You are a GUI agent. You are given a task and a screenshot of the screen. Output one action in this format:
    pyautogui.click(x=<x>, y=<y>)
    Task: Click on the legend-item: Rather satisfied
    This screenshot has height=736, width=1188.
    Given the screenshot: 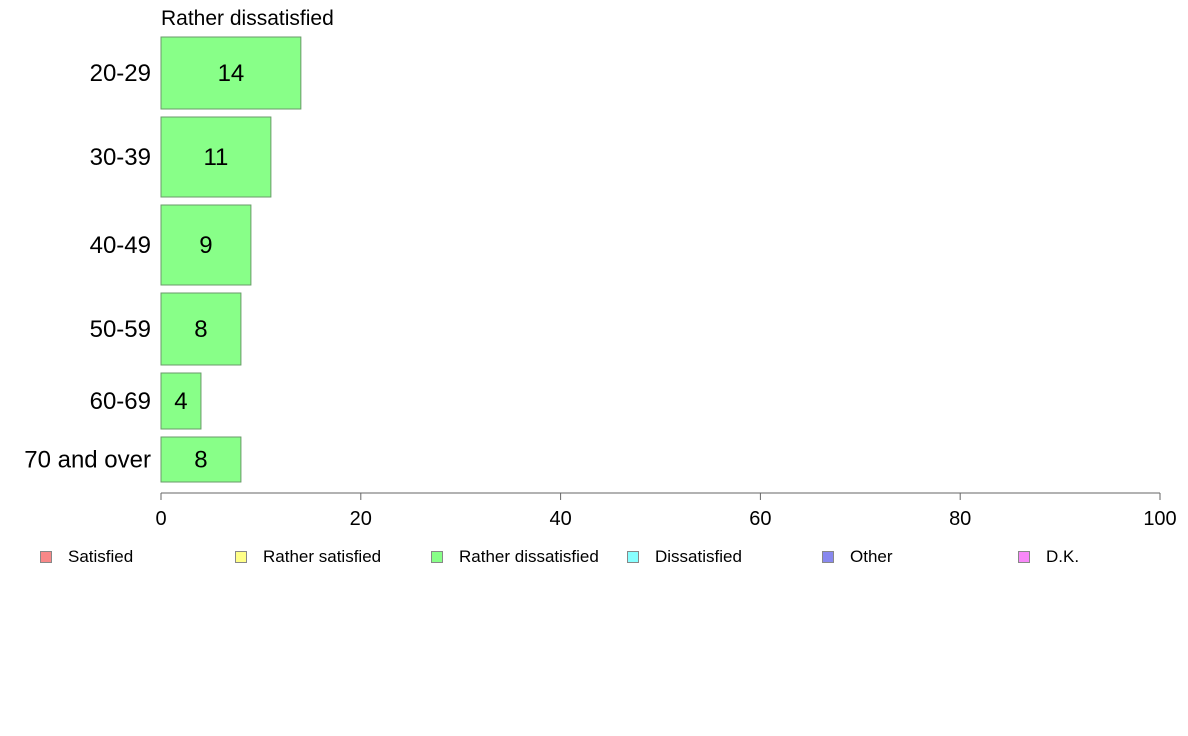 What is the action you would take?
    pyautogui.click(x=308, y=557)
    